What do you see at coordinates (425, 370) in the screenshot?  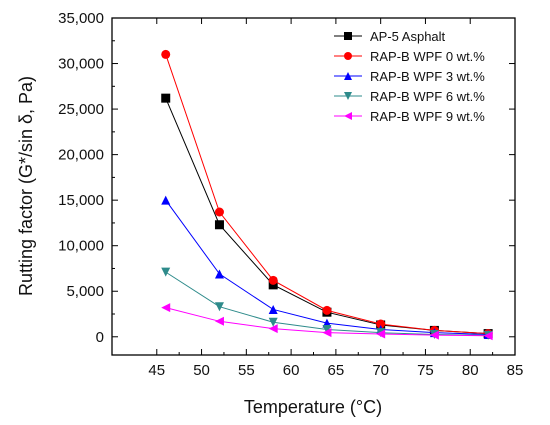 I see `x-tick-label: 75` at bounding box center [425, 370].